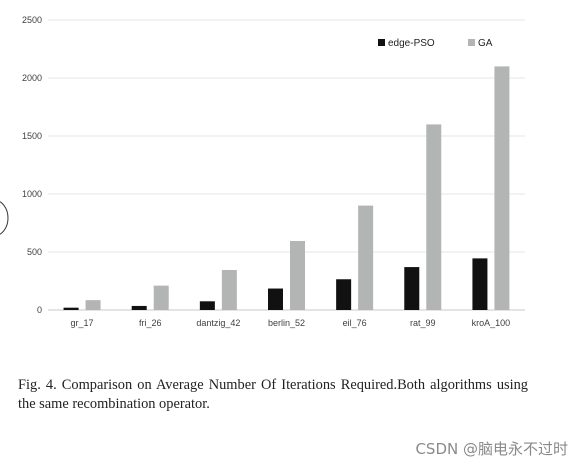 The width and height of the screenshot is (582, 470). What do you see at coordinates (32, 78) in the screenshot?
I see `y-tick-label: 2000` at bounding box center [32, 78].